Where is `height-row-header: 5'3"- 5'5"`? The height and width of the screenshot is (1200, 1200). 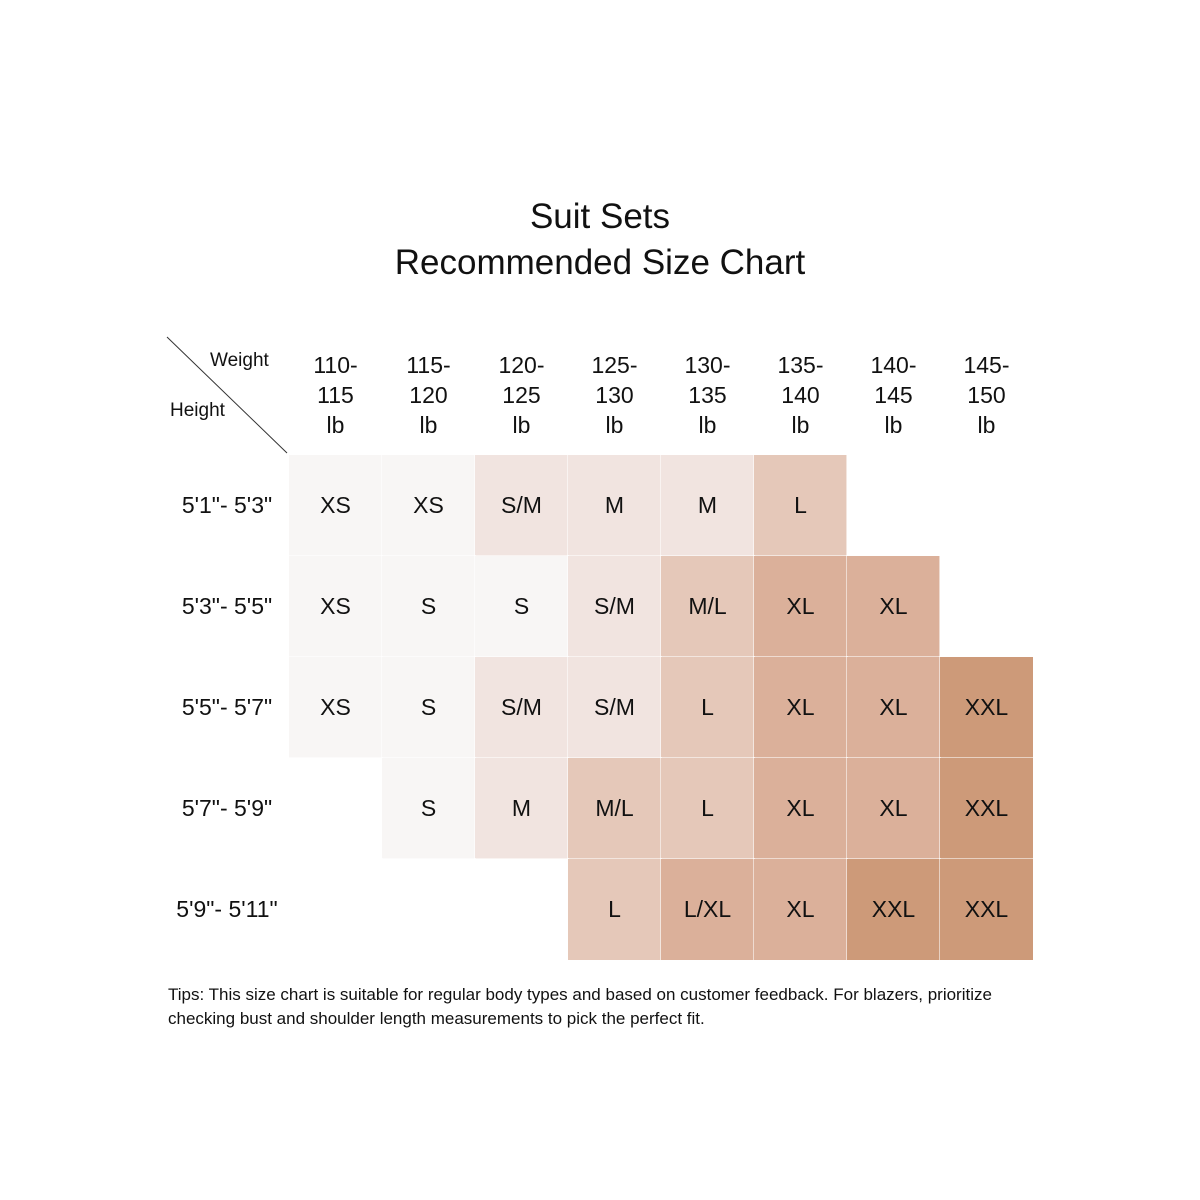
height-row-header: 5'3"- 5'5" is located at coordinates (227, 606).